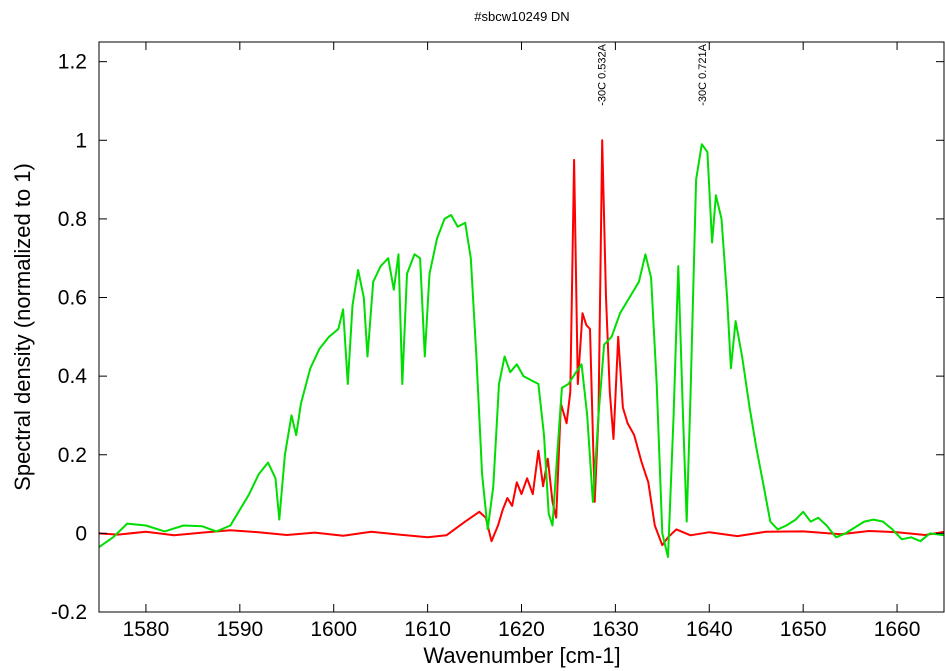  I want to click on y-tick-label: 0.8, so click(72, 219).